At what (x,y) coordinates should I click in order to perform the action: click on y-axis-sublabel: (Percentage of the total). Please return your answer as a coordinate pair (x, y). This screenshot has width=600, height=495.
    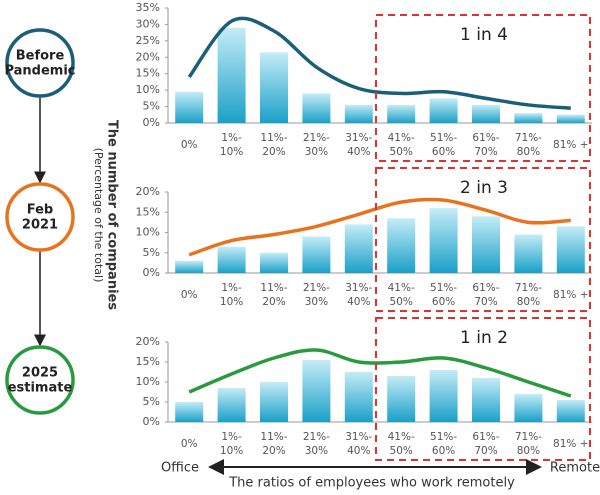
    Looking at the image, I should click on (98, 215).